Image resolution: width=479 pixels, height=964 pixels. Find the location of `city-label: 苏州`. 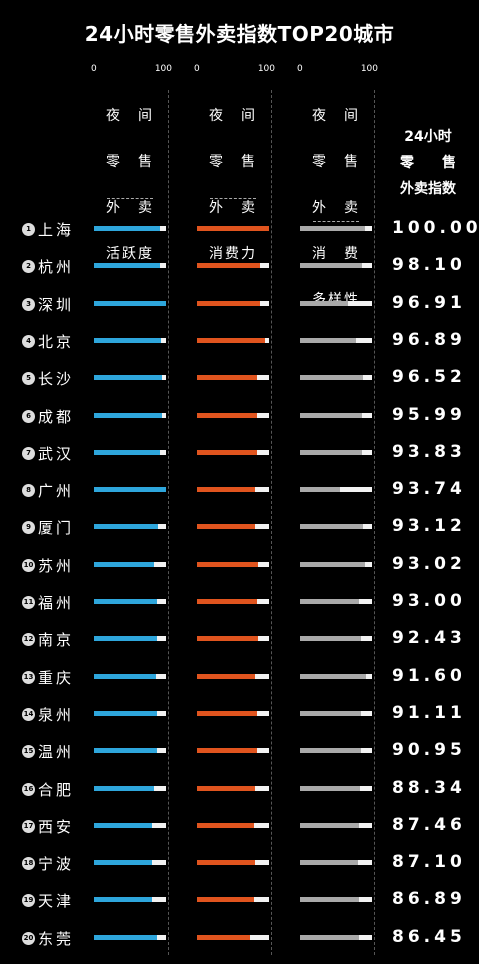

city-label: 苏州 is located at coordinates (56, 565).